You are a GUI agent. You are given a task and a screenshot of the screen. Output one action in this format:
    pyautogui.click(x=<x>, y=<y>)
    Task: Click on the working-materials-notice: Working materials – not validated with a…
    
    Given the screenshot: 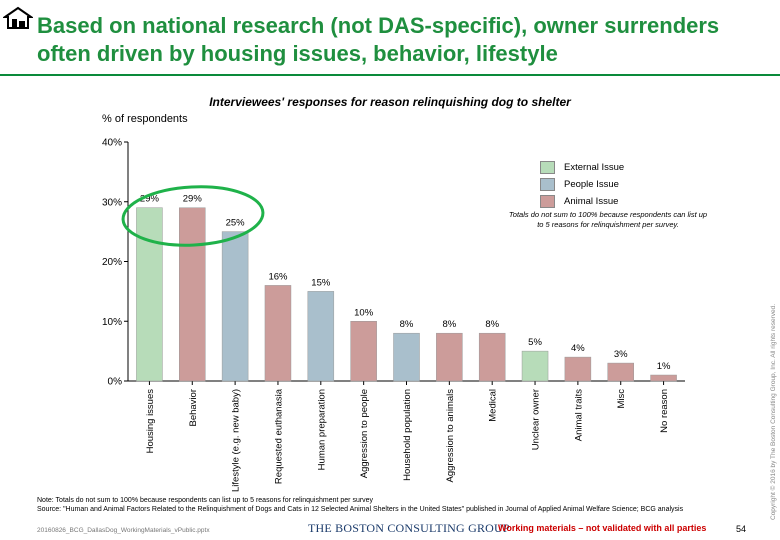 What is the action you would take?
    pyautogui.click(x=602, y=528)
    